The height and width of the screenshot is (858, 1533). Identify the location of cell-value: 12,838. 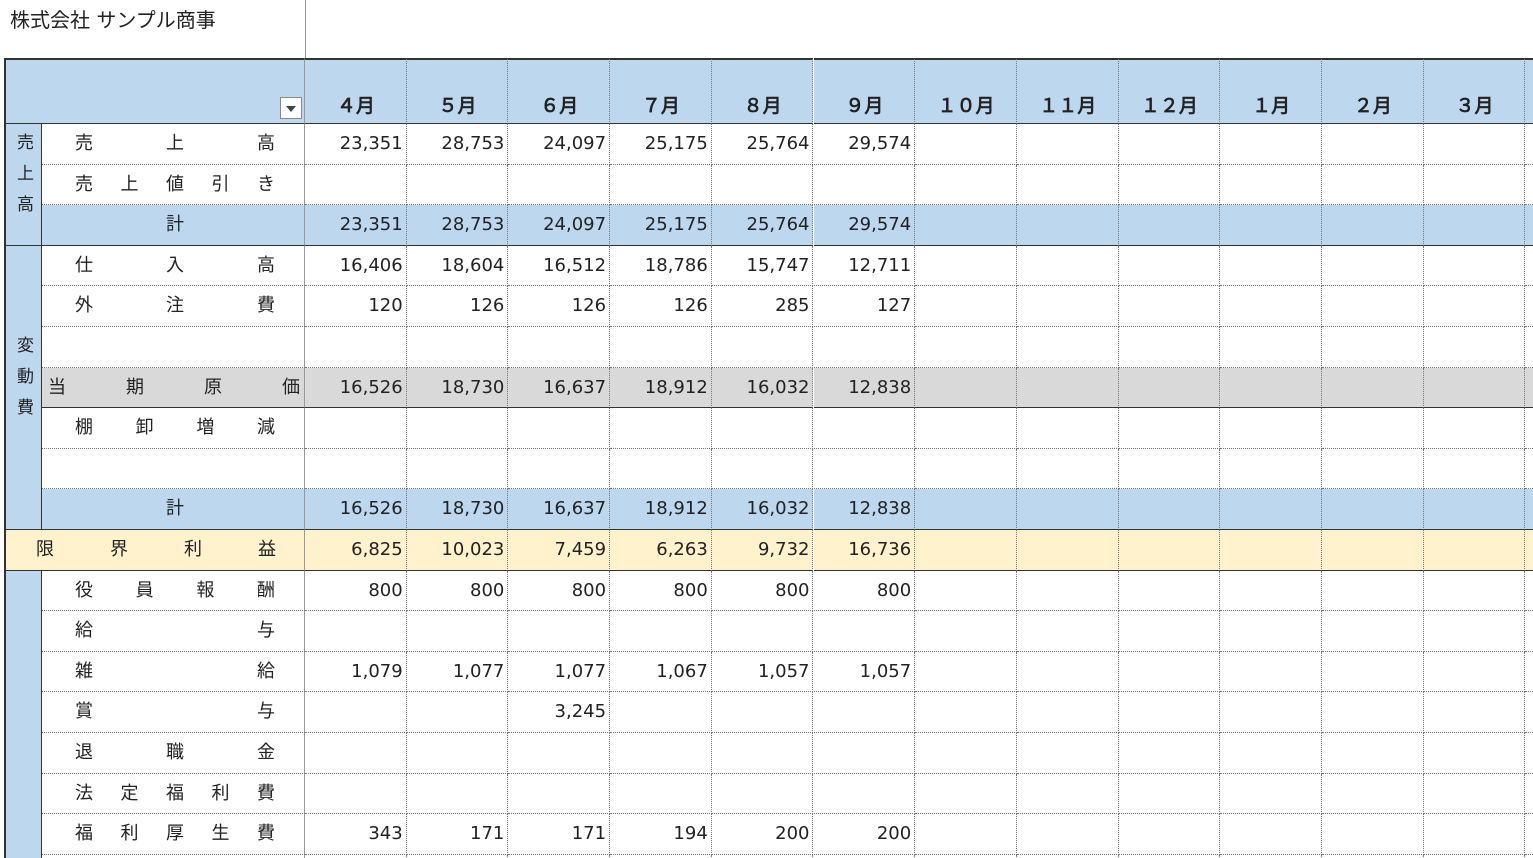
(880, 509).